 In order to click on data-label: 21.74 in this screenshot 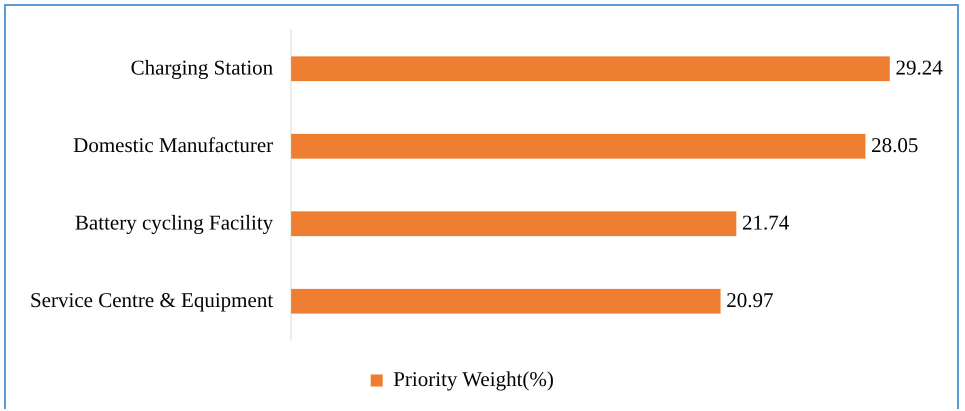, I will do `click(766, 222)`.